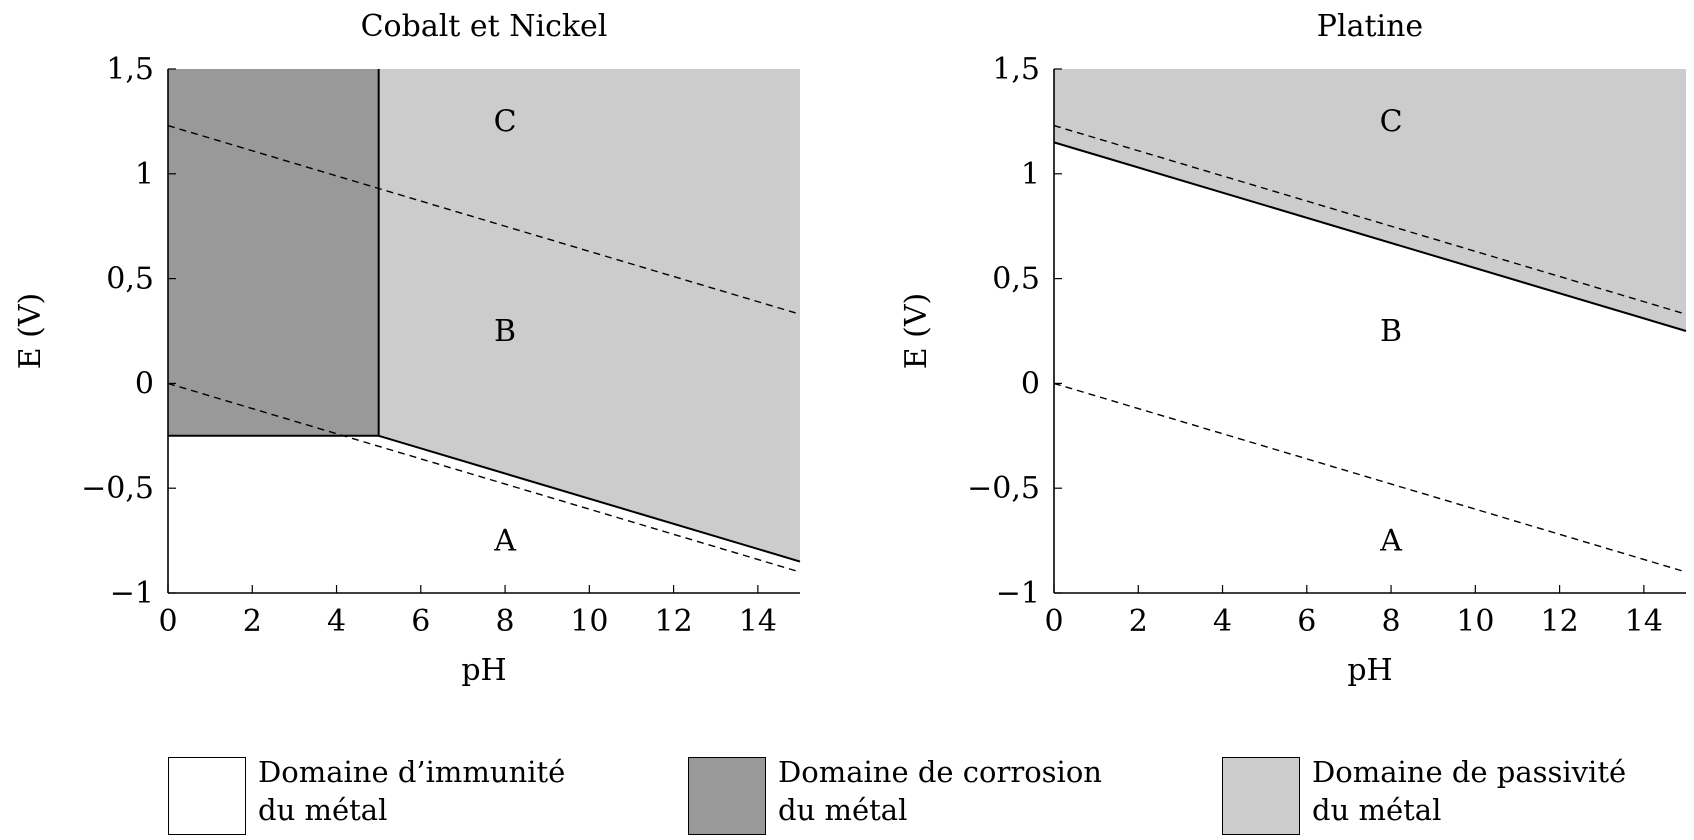 Image resolution: width=1694 pixels, height=840 pixels. I want to click on legend-swatch-passivity, so click(1261, 796).